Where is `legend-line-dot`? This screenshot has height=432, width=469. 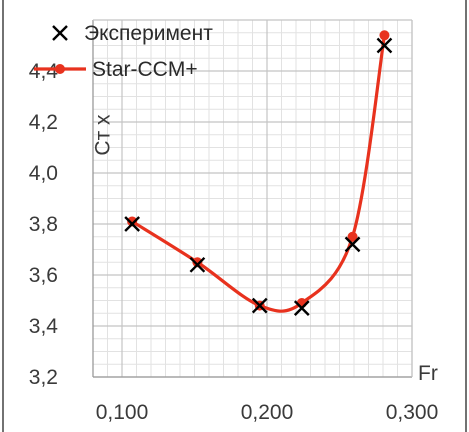
legend-line-dot is located at coordinates (60, 69).